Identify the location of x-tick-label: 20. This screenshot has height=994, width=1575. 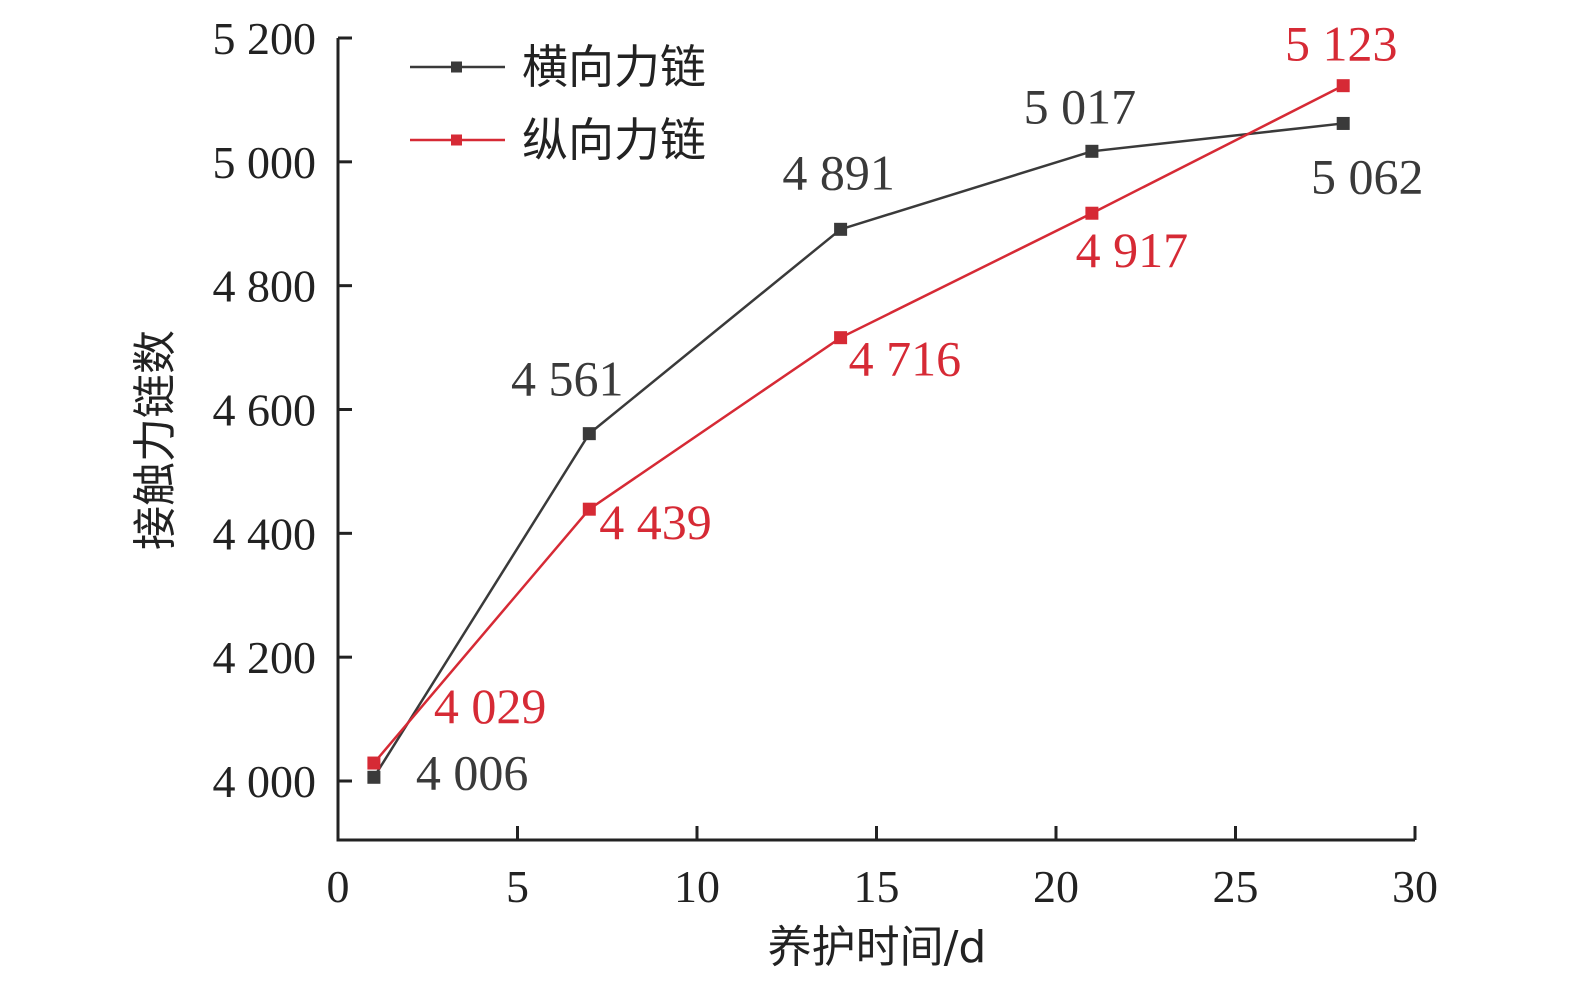
(1056, 886).